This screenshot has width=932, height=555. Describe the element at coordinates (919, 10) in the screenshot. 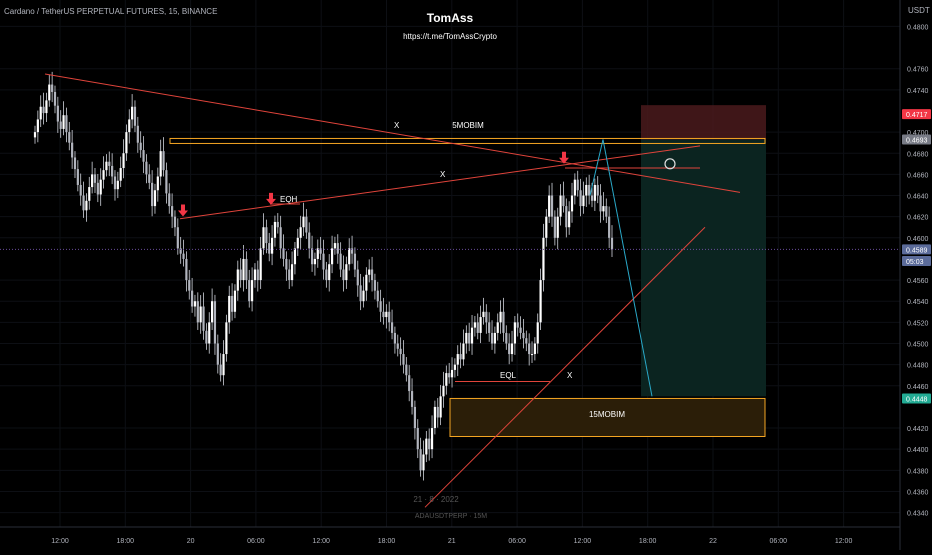

I see `currency-label: USDT` at that location.